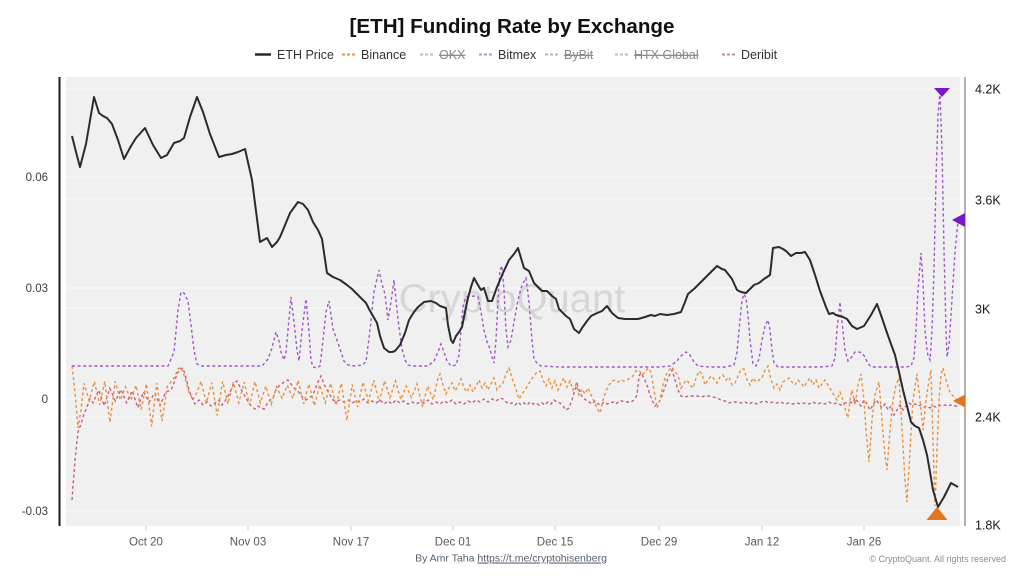 The image size is (1024, 579). I want to click on svg-text: 0, so click(45, 400).